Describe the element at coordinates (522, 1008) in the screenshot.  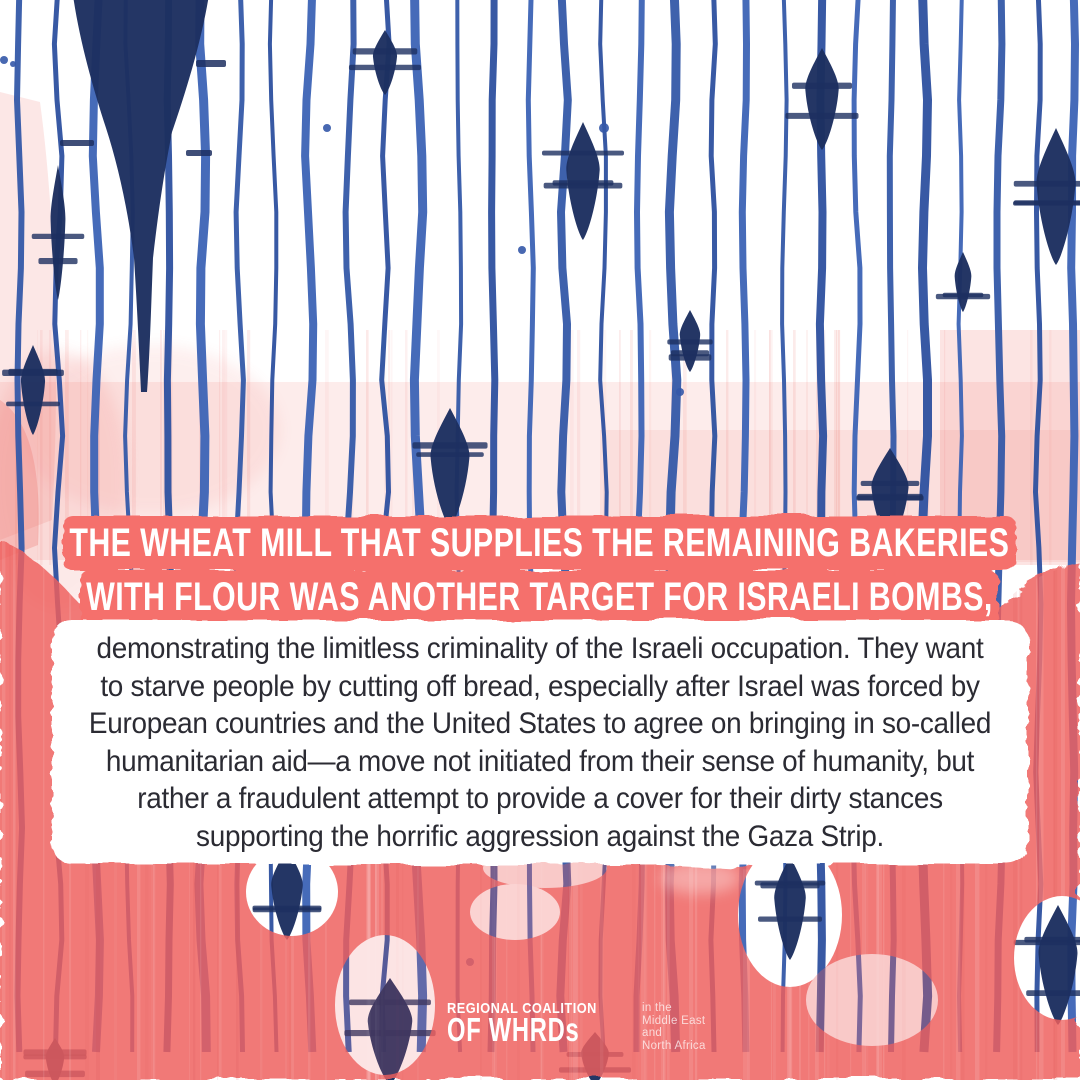
I see `org-name-line1: REGIONAL COALITION` at that location.